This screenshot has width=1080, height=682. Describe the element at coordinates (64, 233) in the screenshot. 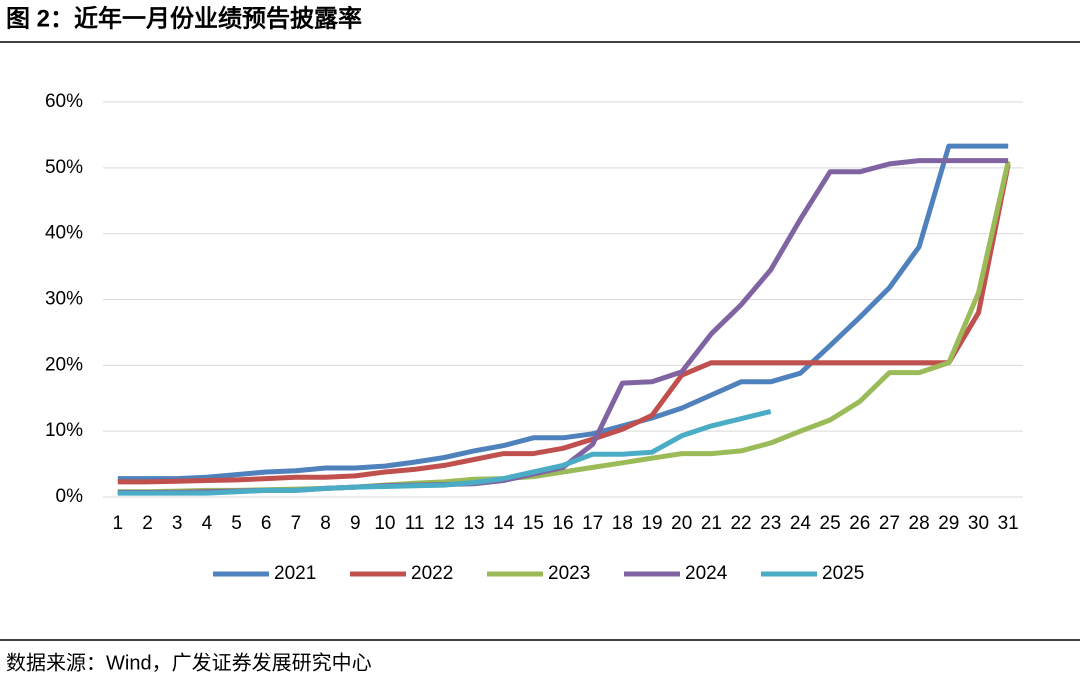

I see `y-tick-label: 40%` at that location.